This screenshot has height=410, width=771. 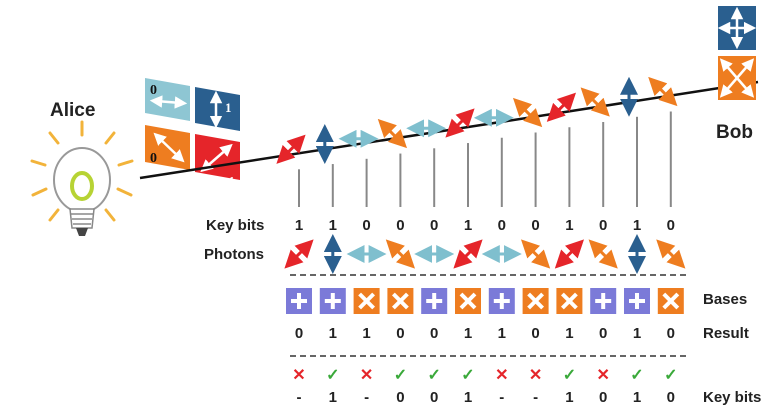 What do you see at coordinates (73, 110) in the screenshot?
I see `alice-label: Alice` at bounding box center [73, 110].